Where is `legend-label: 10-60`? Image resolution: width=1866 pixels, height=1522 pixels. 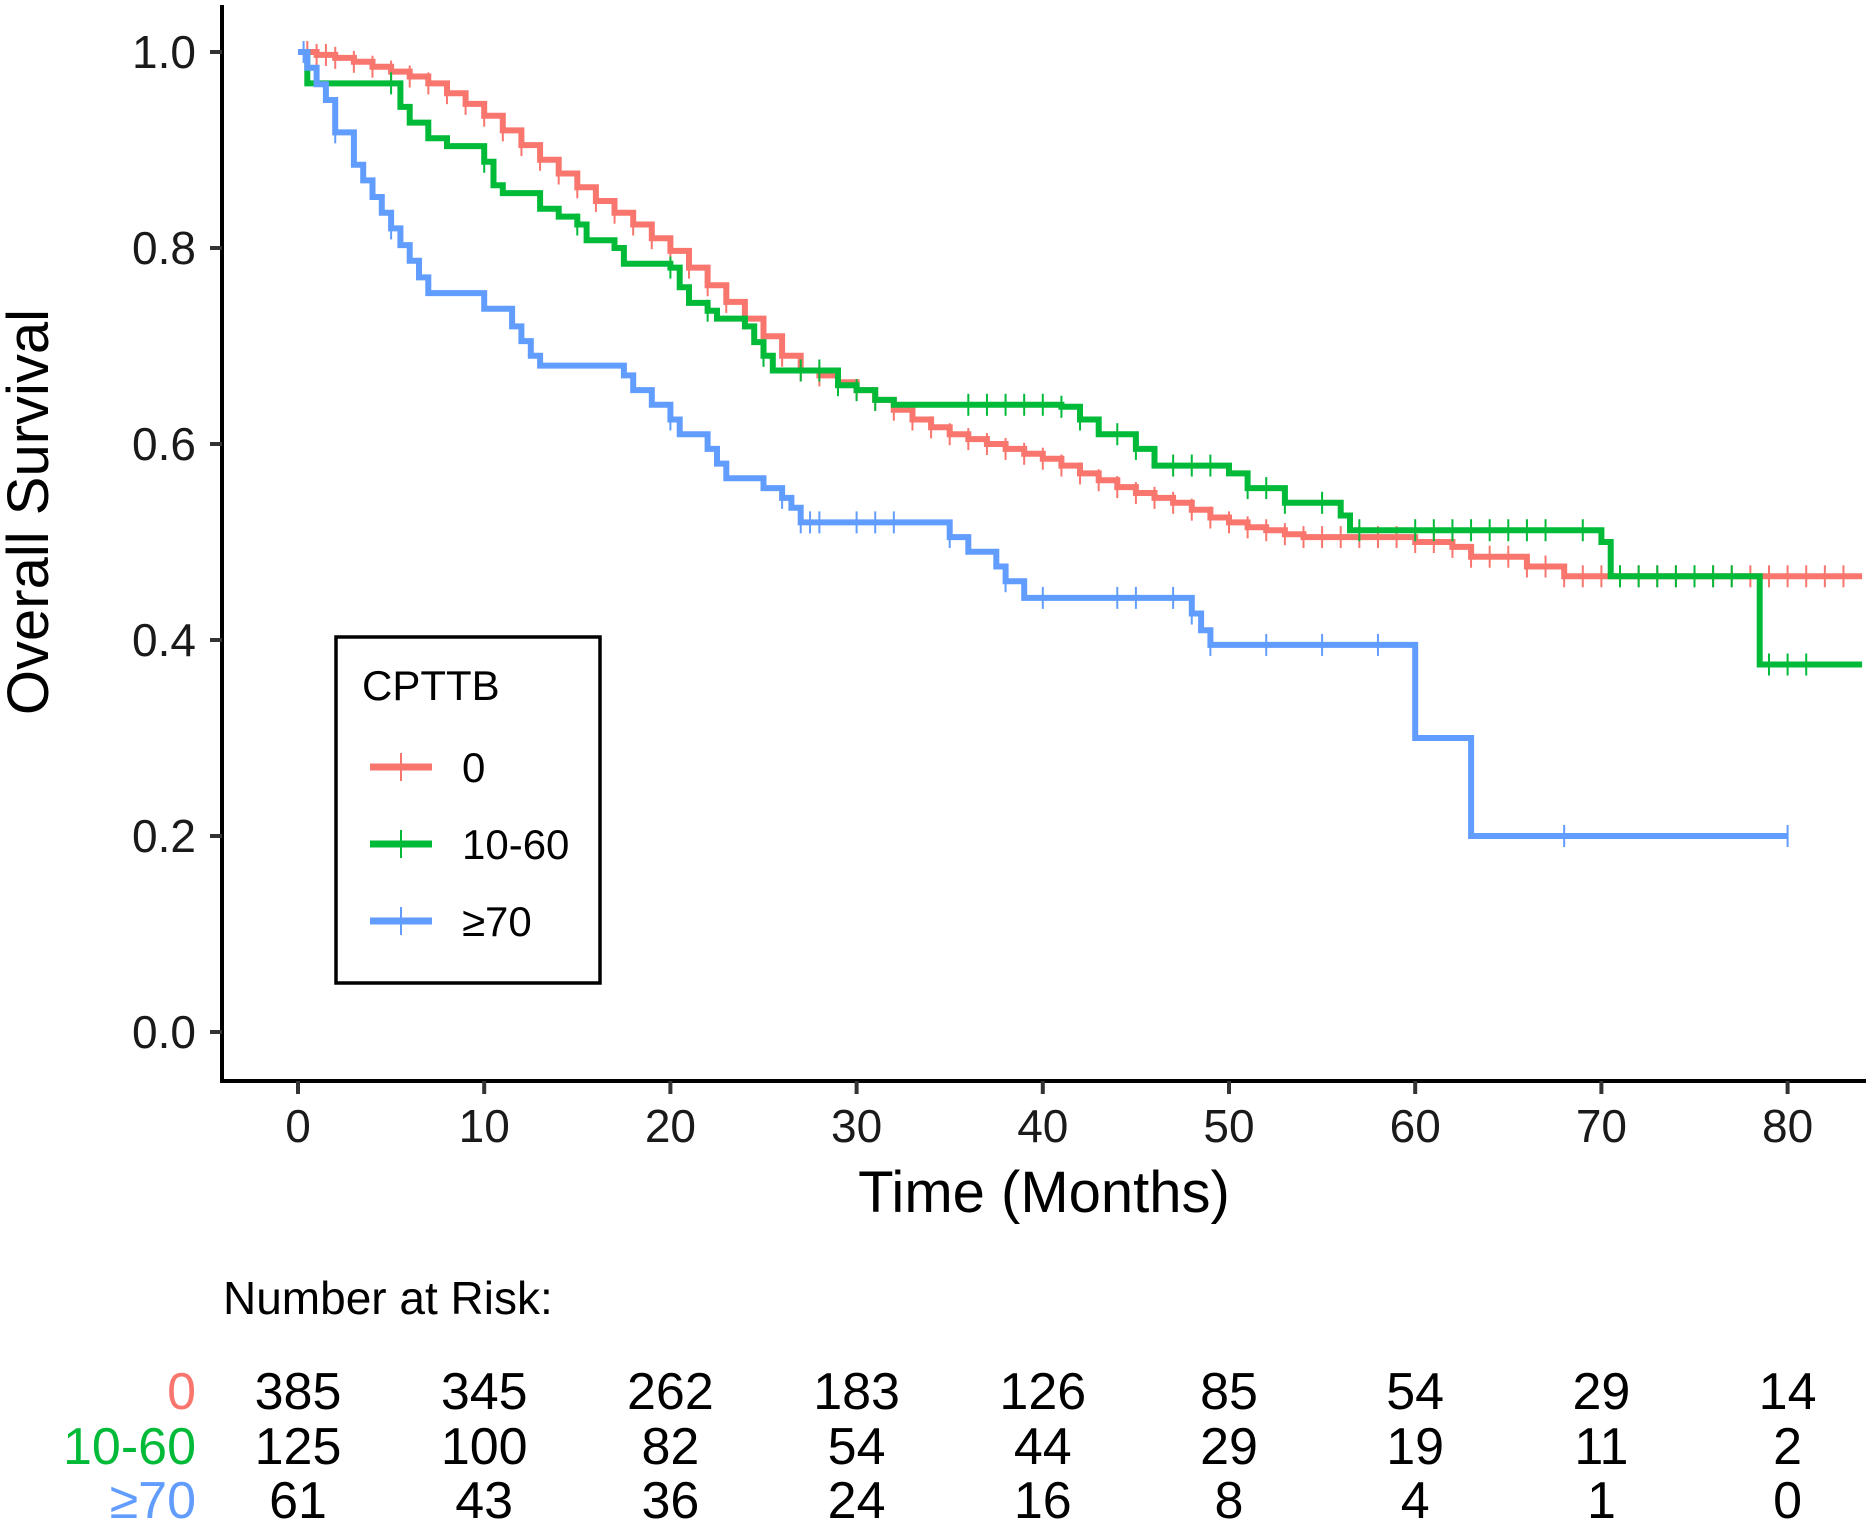 legend-label: 10-60 is located at coordinates (515, 844).